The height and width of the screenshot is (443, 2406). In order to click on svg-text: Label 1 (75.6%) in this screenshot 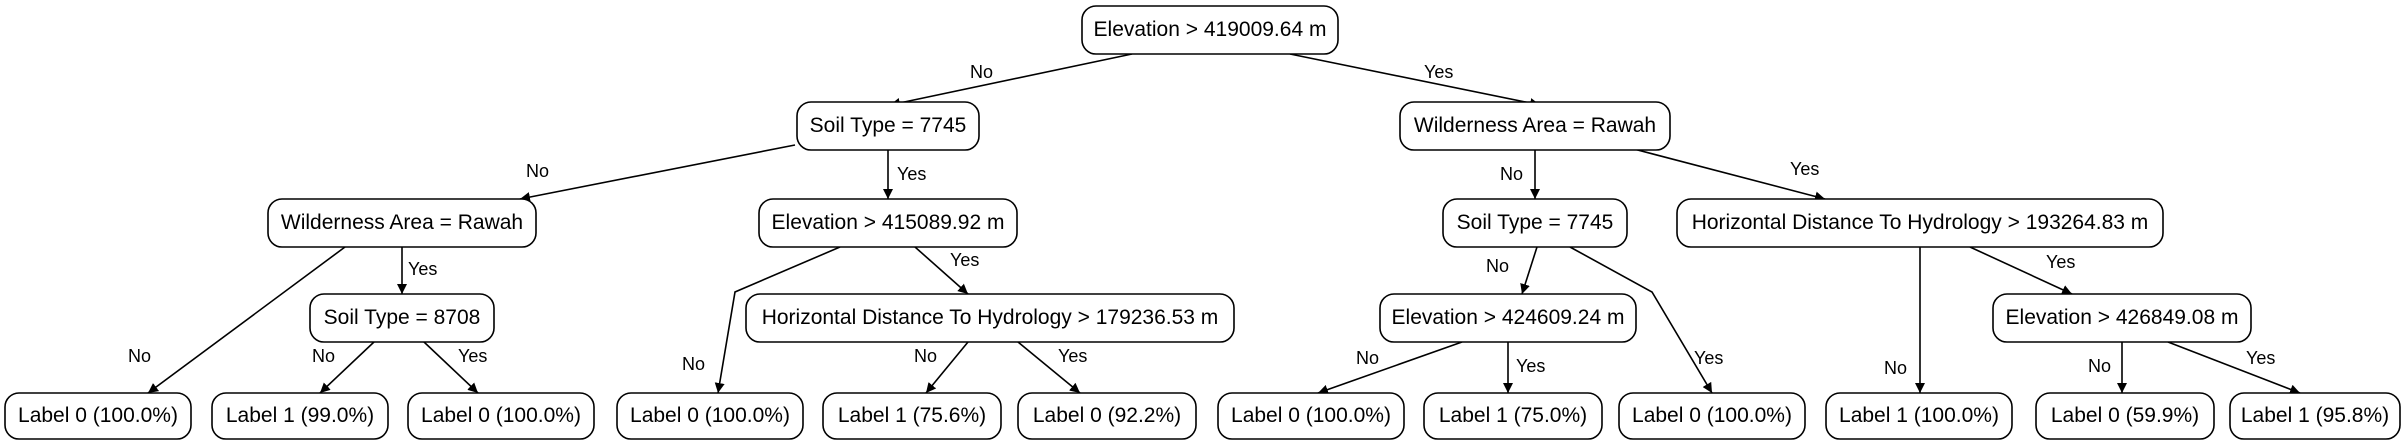, I will do `click(912, 415)`.